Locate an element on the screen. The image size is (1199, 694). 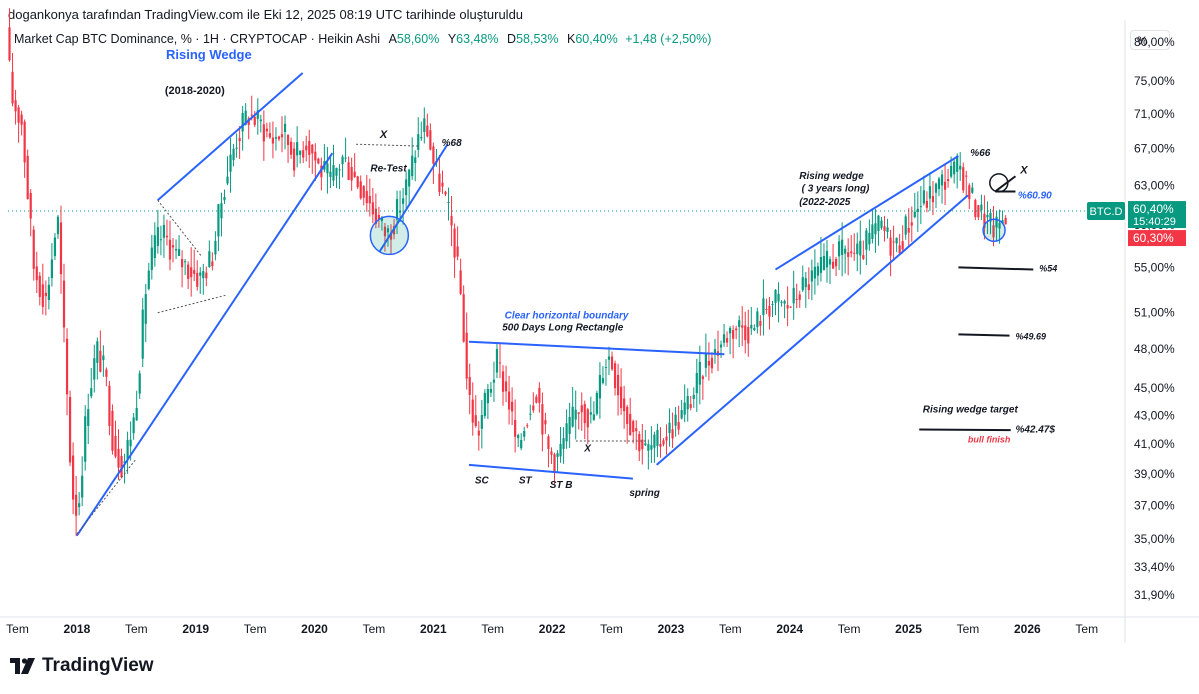
chart-annotation: %49.69 is located at coordinates (1030, 336).